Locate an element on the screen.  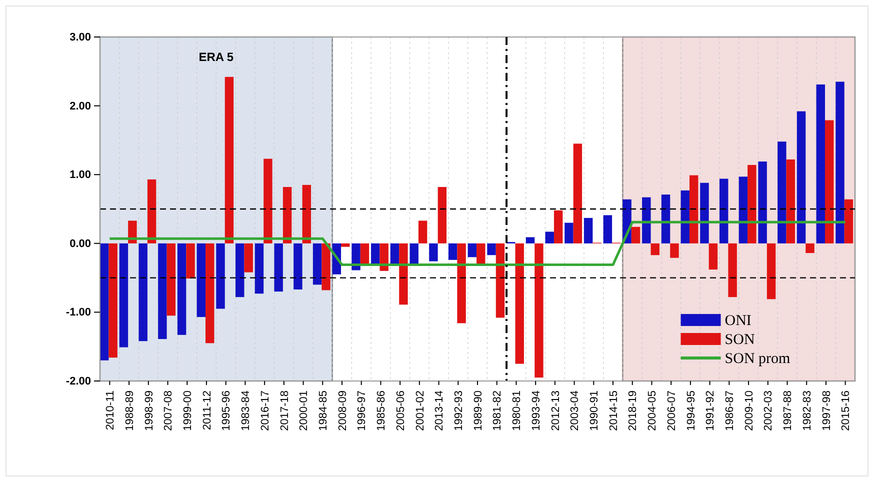
x-tick-label: 1983-84 is located at coordinates (246, 410).